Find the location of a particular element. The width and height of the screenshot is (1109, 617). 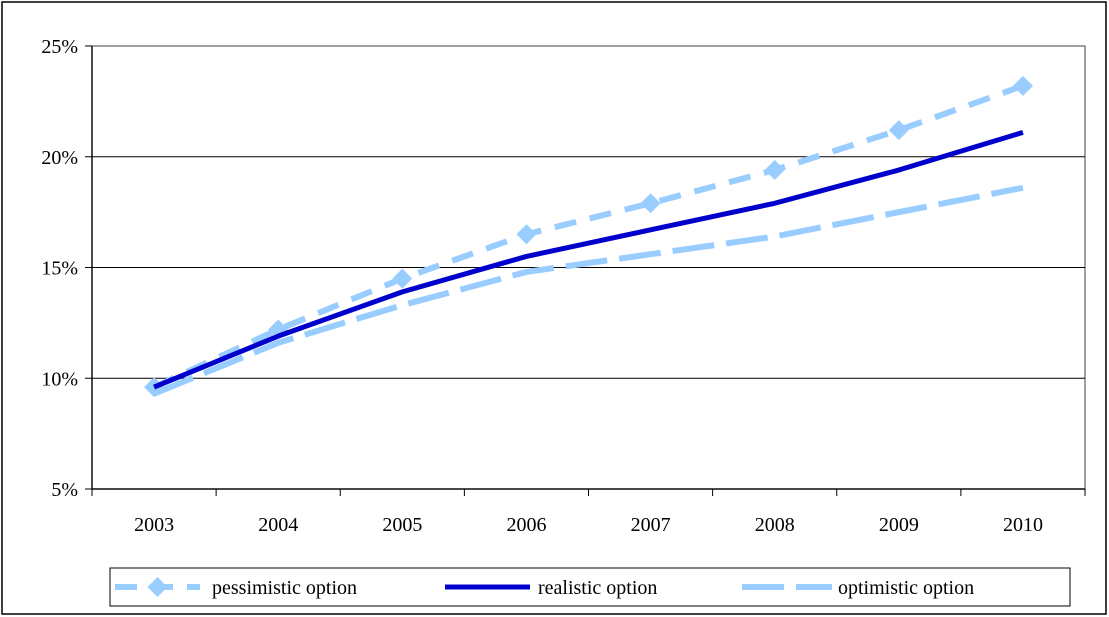

legend-label: pessimistic option is located at coordinates (284, 588).